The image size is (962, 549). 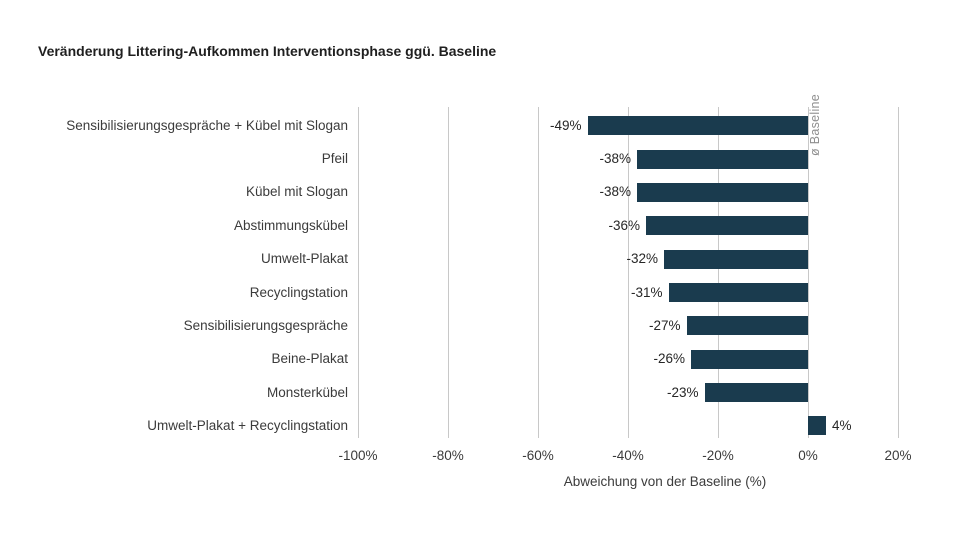 I want to click on x-tick-label: -60%, so click(x=538, y=455).